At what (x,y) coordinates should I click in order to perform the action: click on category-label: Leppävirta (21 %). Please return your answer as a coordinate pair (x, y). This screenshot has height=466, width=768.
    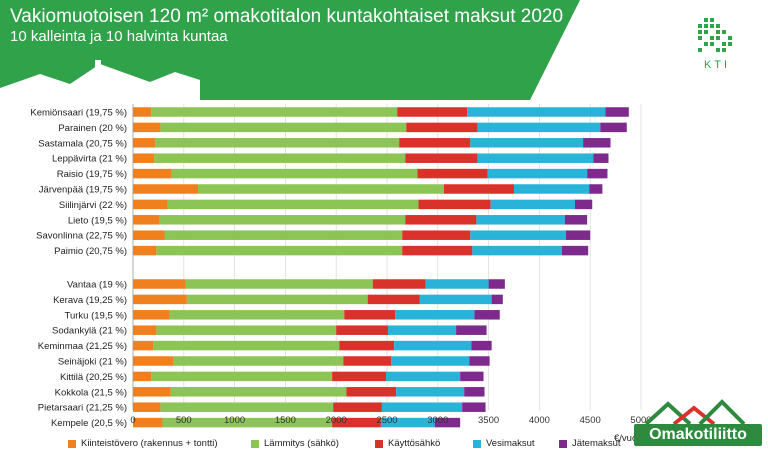
    Looking at the image, I should click on (89, 159).